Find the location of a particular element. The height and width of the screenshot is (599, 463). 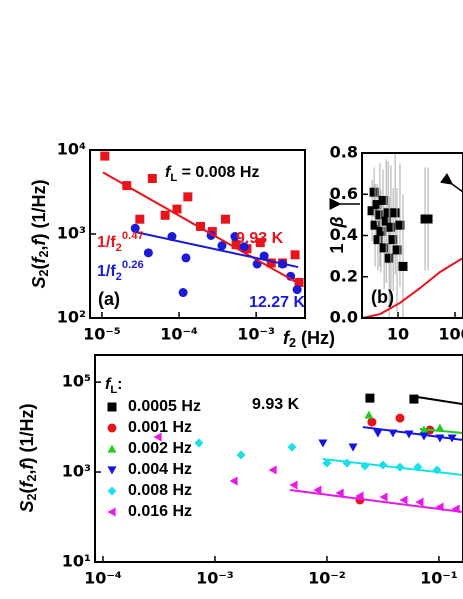

legend-label: 0.001 Hz is located at coordinates (160, 427).